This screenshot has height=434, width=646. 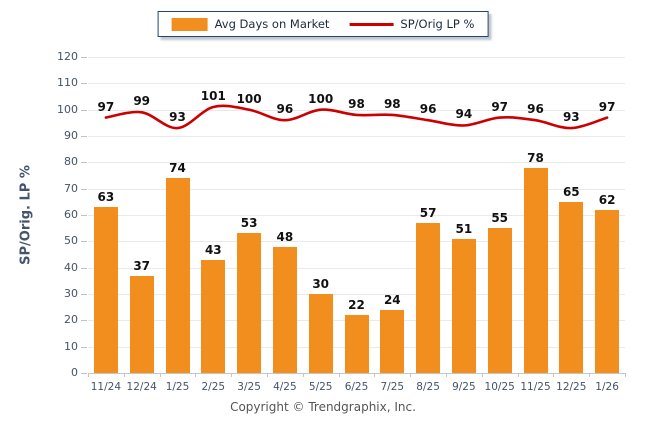 I want to click on bar-value-label: 55, so click(x=500, y=218).